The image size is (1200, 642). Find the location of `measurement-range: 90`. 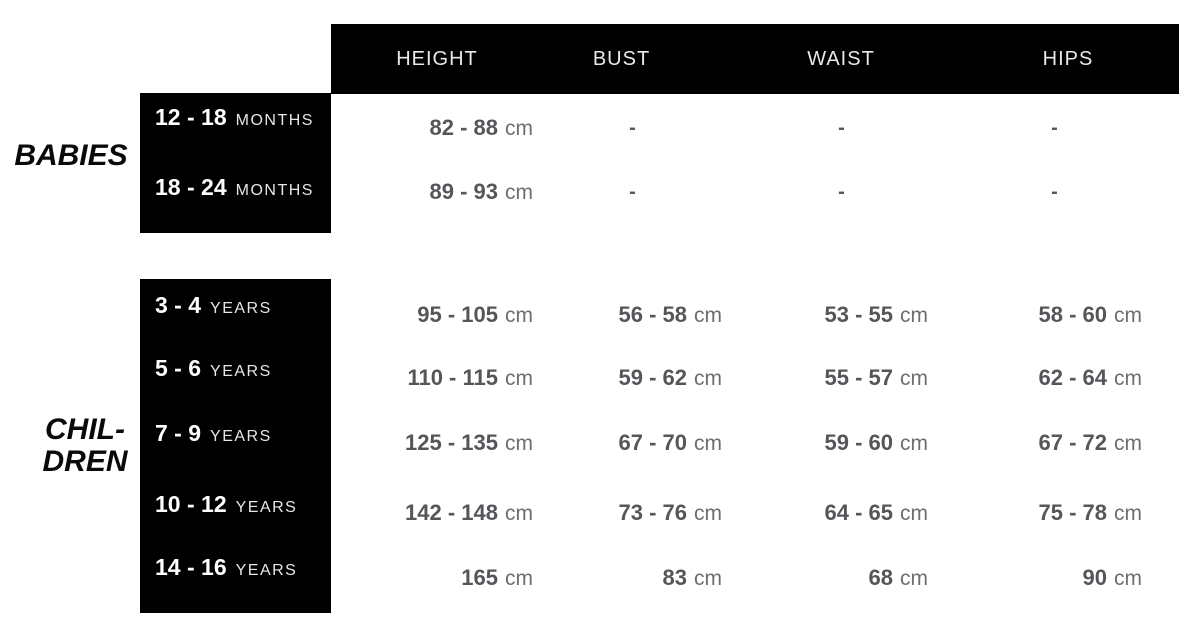

measurement-range: 90 is located at coordinates (1094, 577).